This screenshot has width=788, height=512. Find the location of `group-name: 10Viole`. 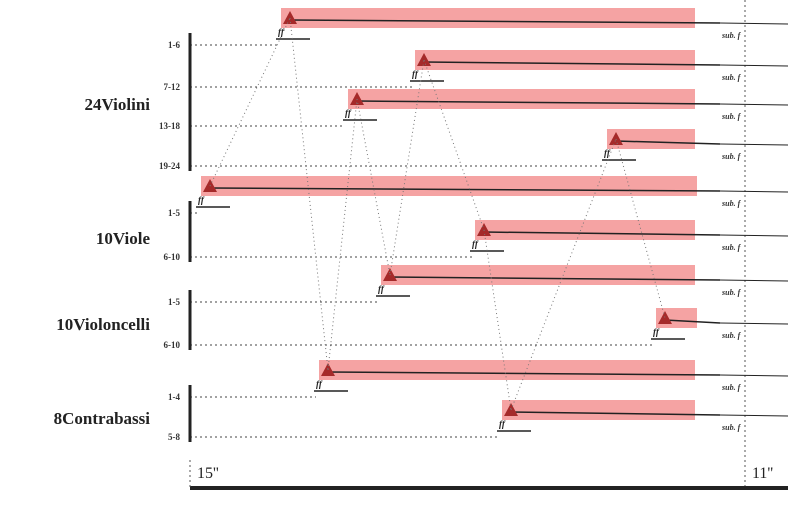

group-name: 10Viole is located at coordinates (123, 238).